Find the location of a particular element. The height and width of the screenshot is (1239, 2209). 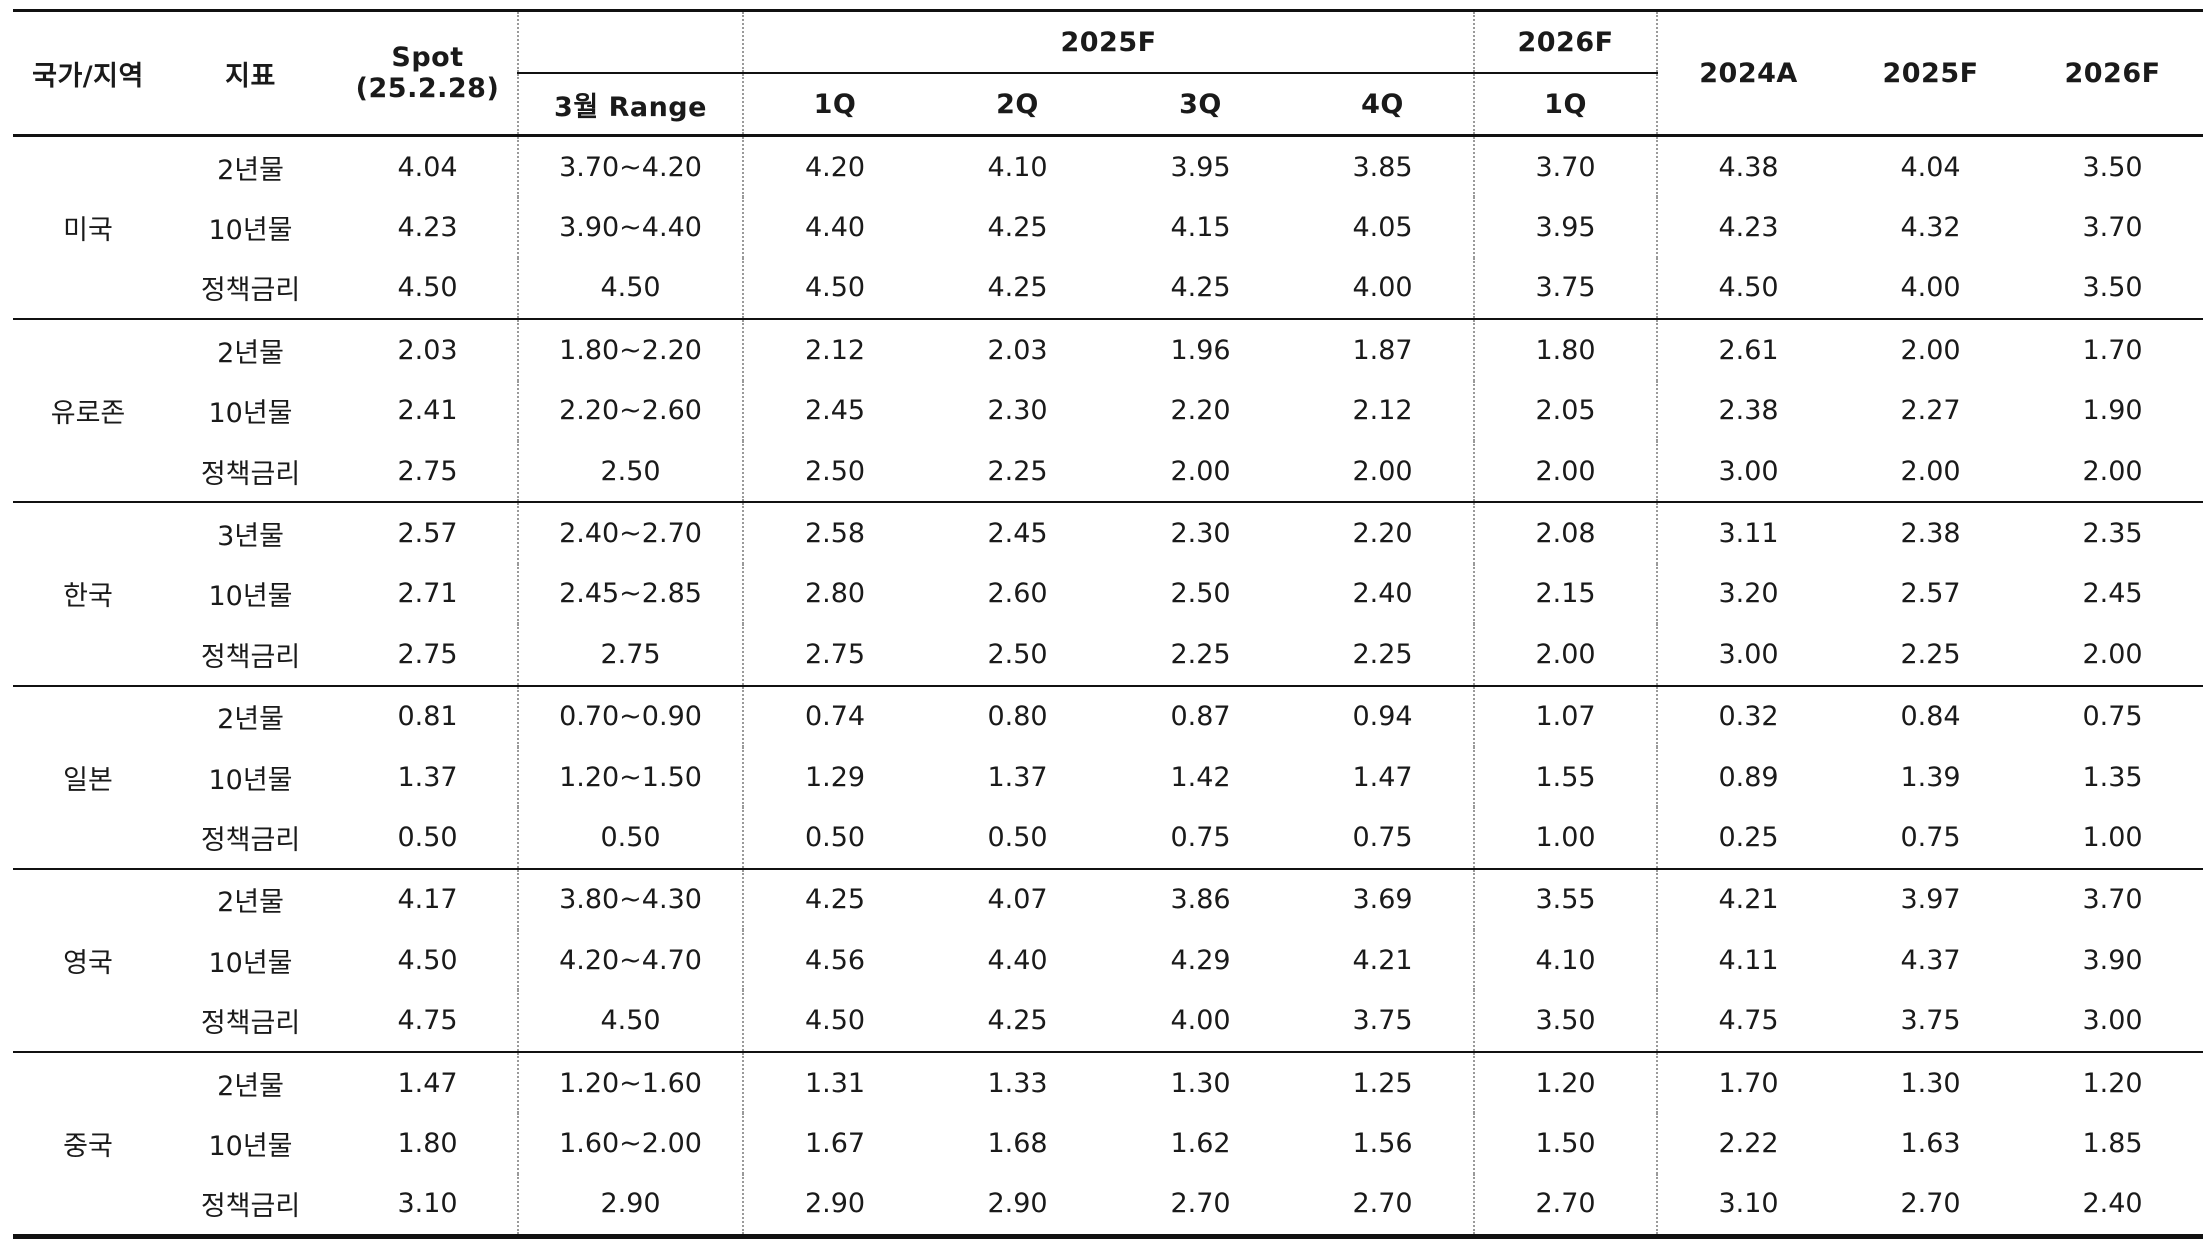

value-cell: 2.05 is located at coordinates (1565, 410).